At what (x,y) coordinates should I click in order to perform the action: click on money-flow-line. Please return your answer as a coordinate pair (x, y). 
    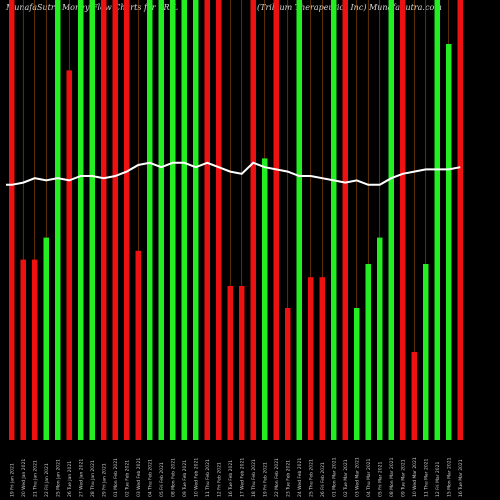
    Looking at the image, I should click on (233, 173).